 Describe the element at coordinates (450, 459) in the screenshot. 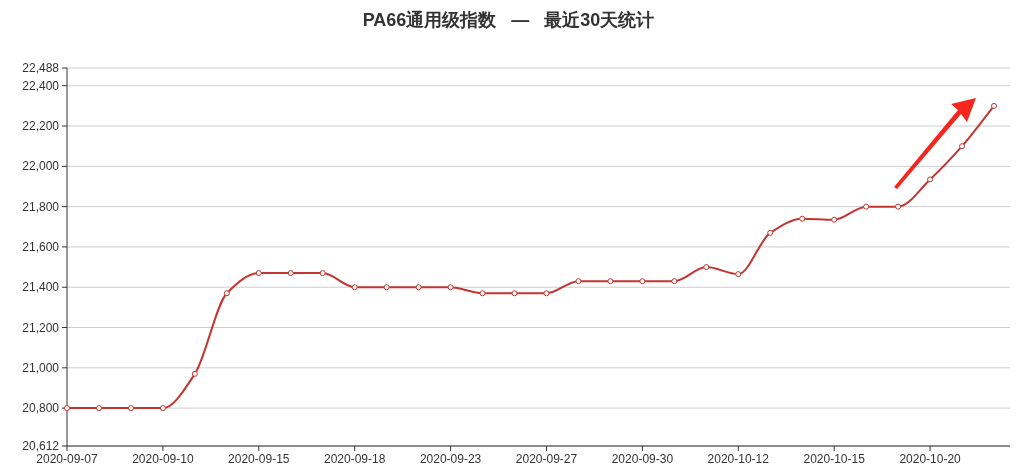

I see `x-tick-label: 2020-09-23` at that location.